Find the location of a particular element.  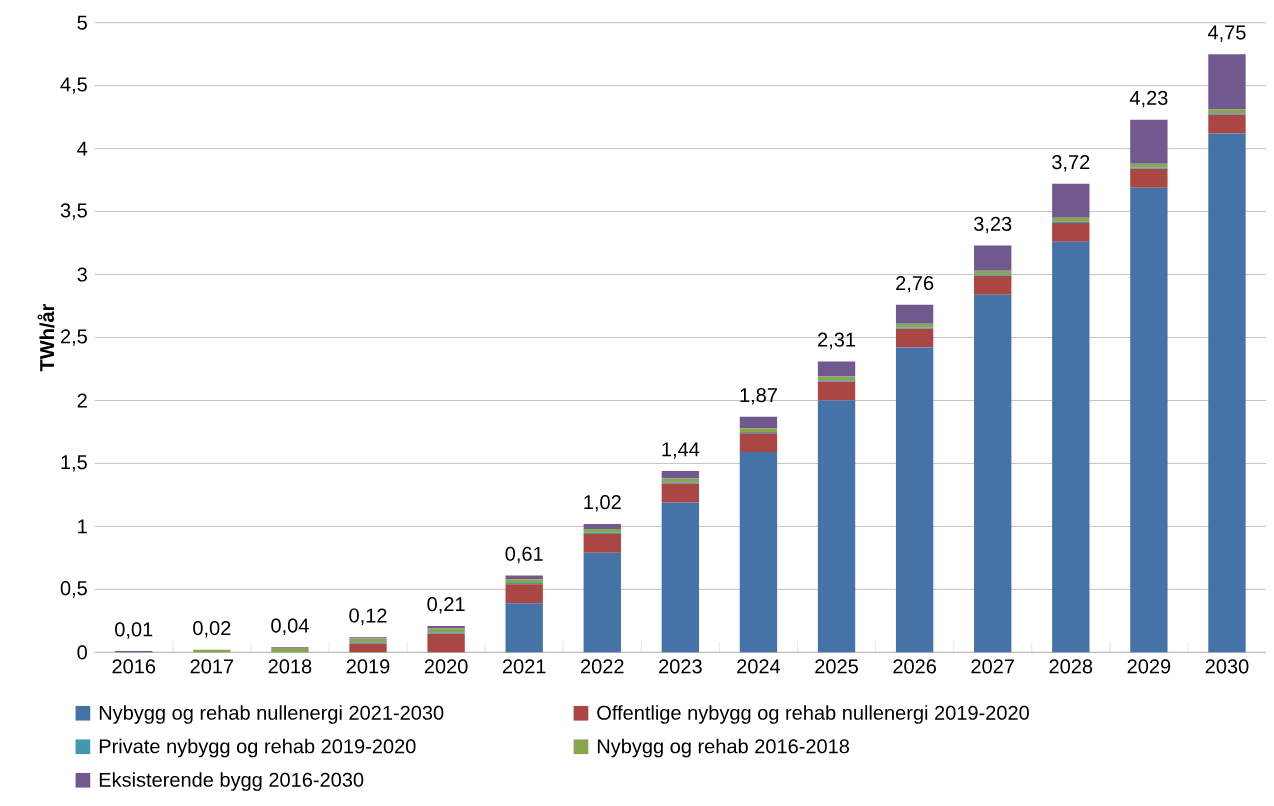

x-tick-label: 2016 is located at coordinates (134, 666).